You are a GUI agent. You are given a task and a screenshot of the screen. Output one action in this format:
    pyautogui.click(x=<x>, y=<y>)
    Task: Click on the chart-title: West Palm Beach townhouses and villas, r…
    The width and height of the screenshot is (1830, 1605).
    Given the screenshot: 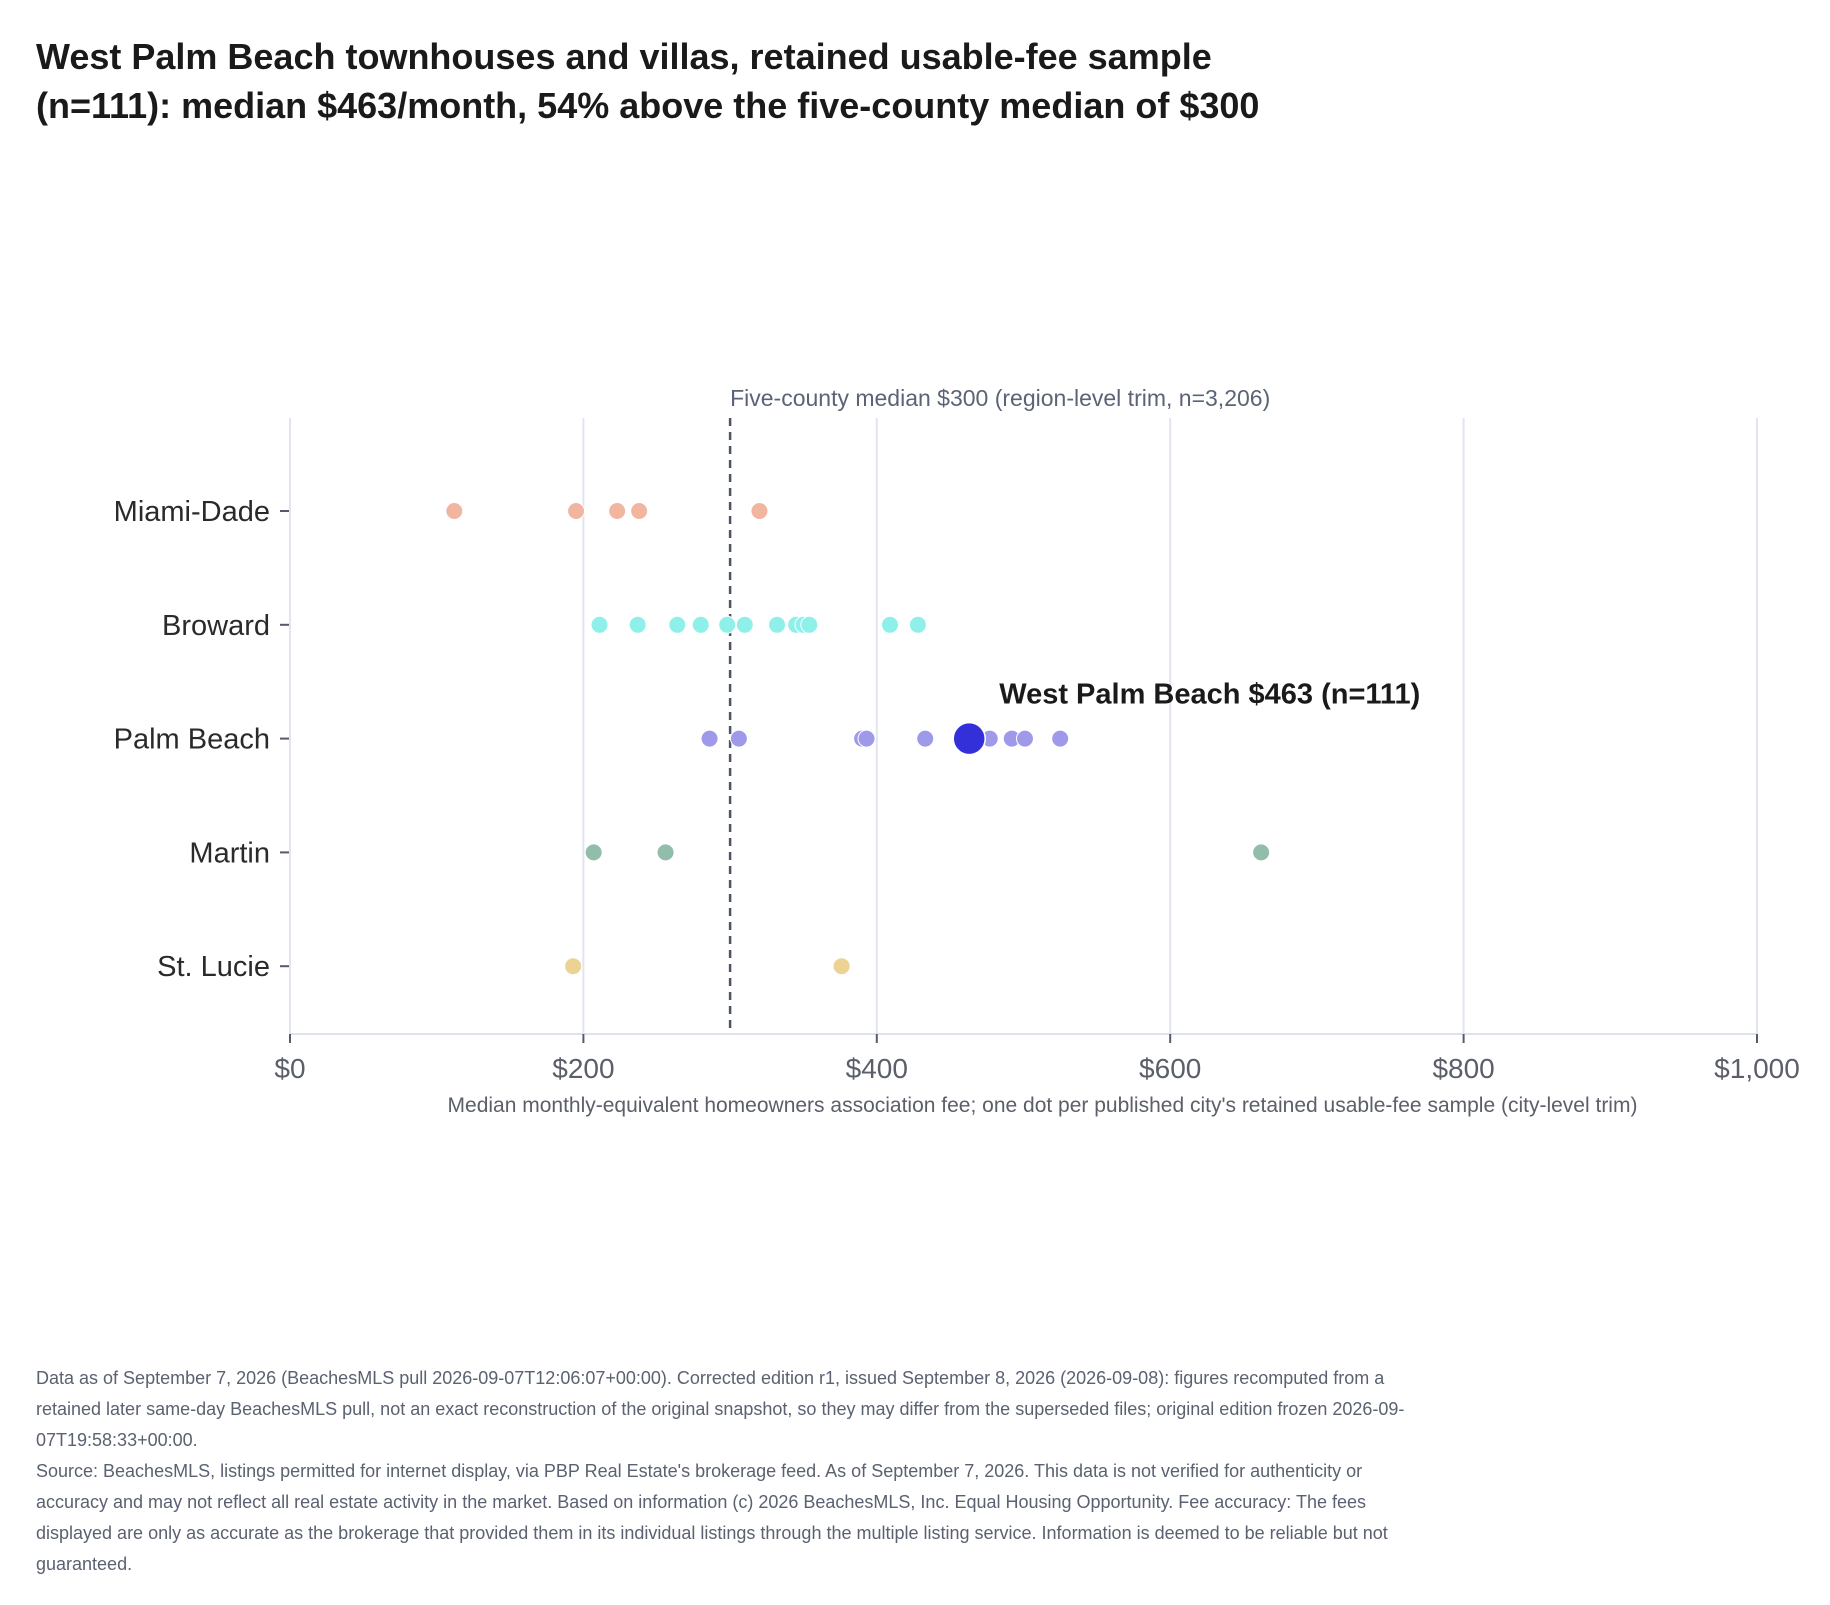 What is the action you would take?
    pyautogui.click(x=648, y=81)
    